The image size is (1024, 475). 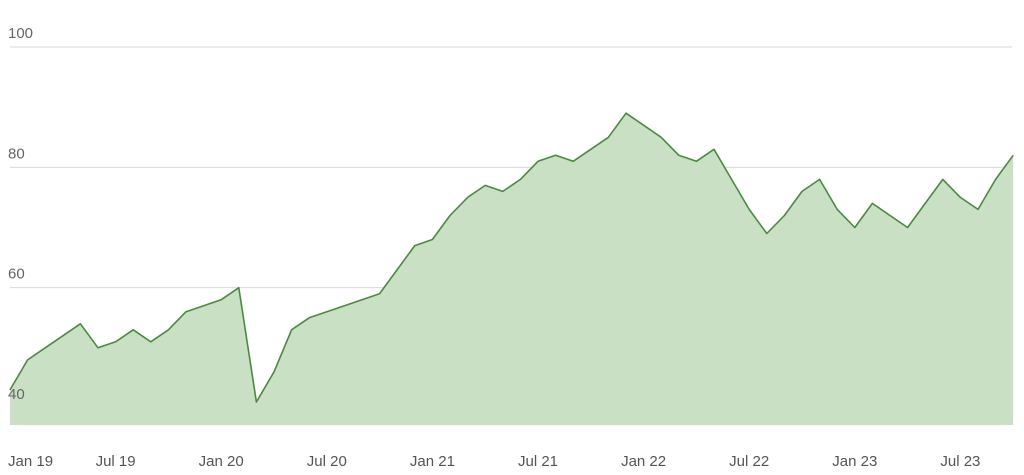 I want to click on x-tick-label-2023-07: Jul 23, so click(x=960, y=461).